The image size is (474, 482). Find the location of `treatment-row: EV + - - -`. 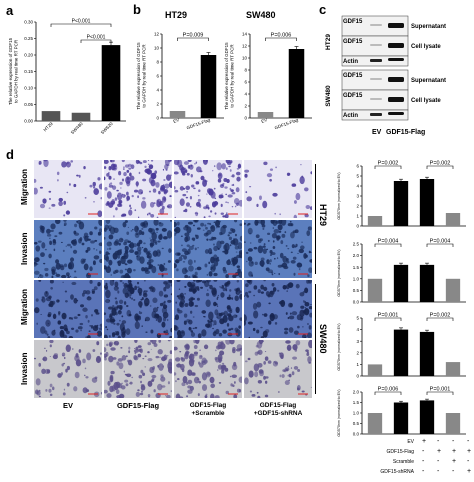

treatment-row: EV + - - - is located at coordinates (427, 443).